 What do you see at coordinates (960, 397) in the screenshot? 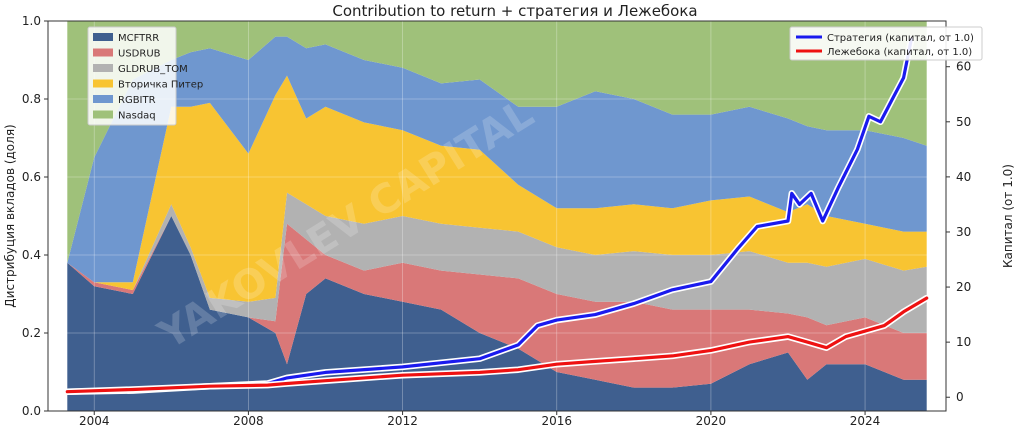
I see `y2-tick-label: 0` at bounding box center [960, 397].